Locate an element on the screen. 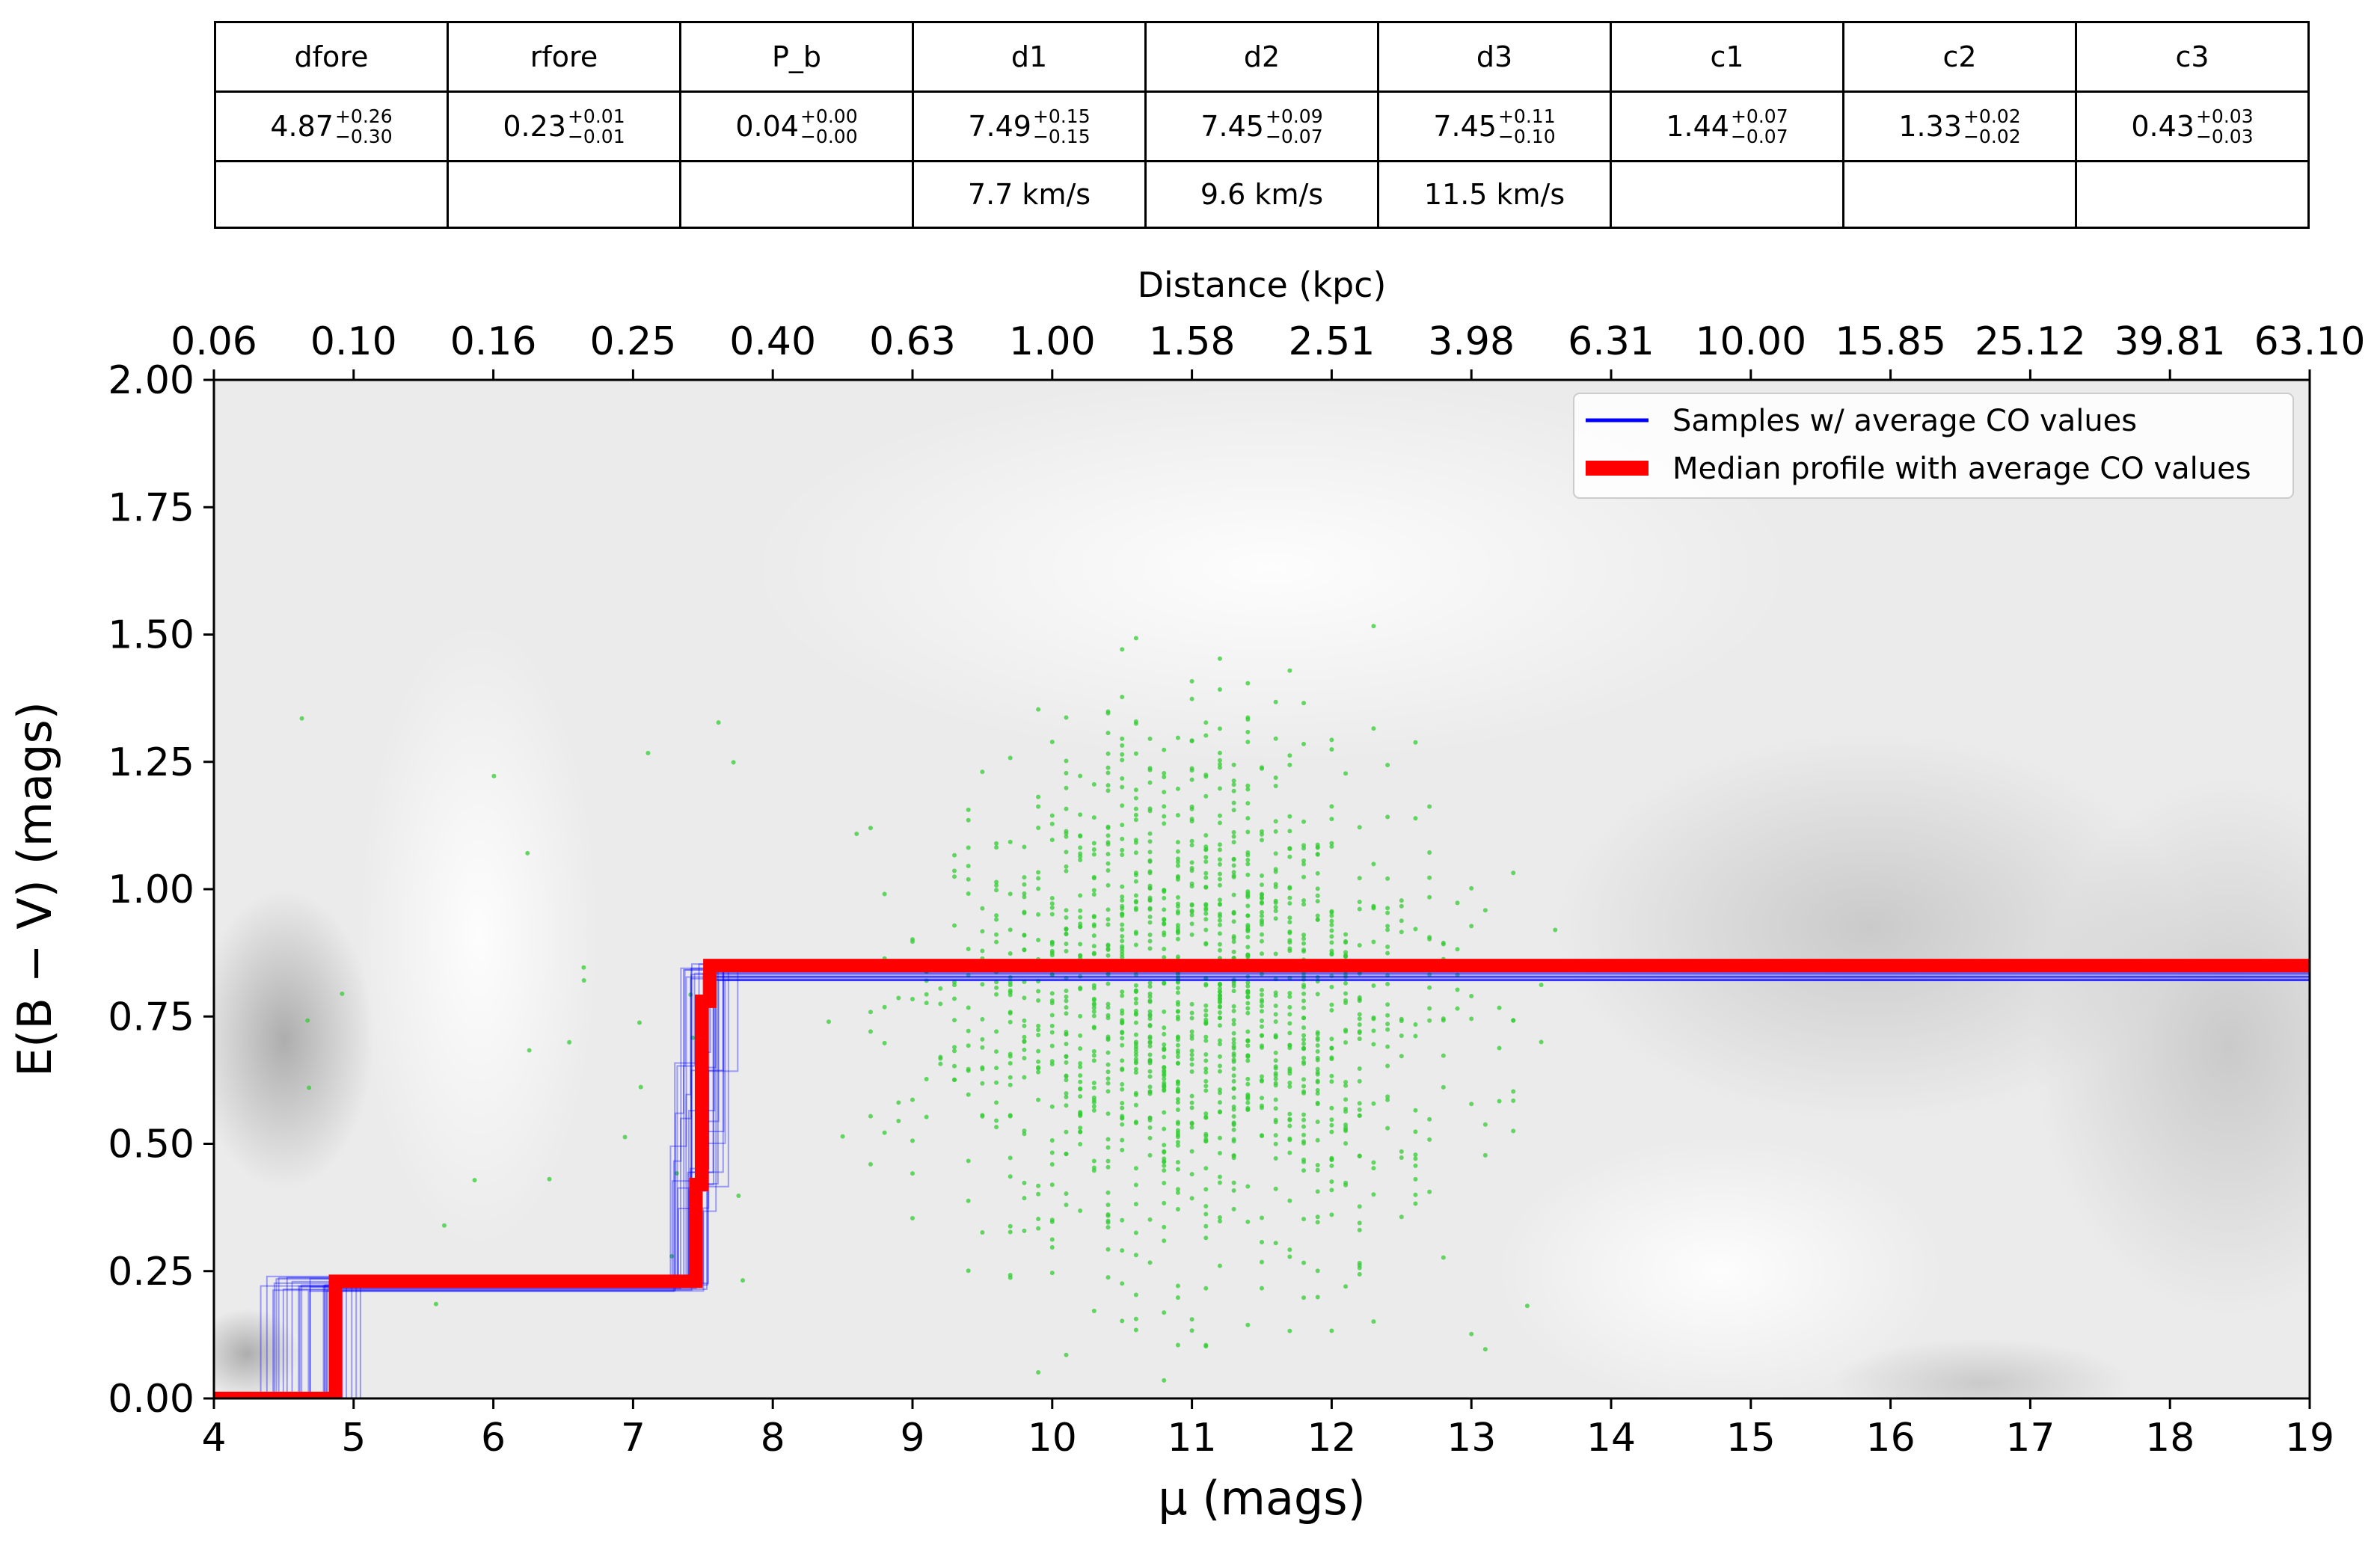  upper-error: +0.01 is located at coordinates (596, 116).